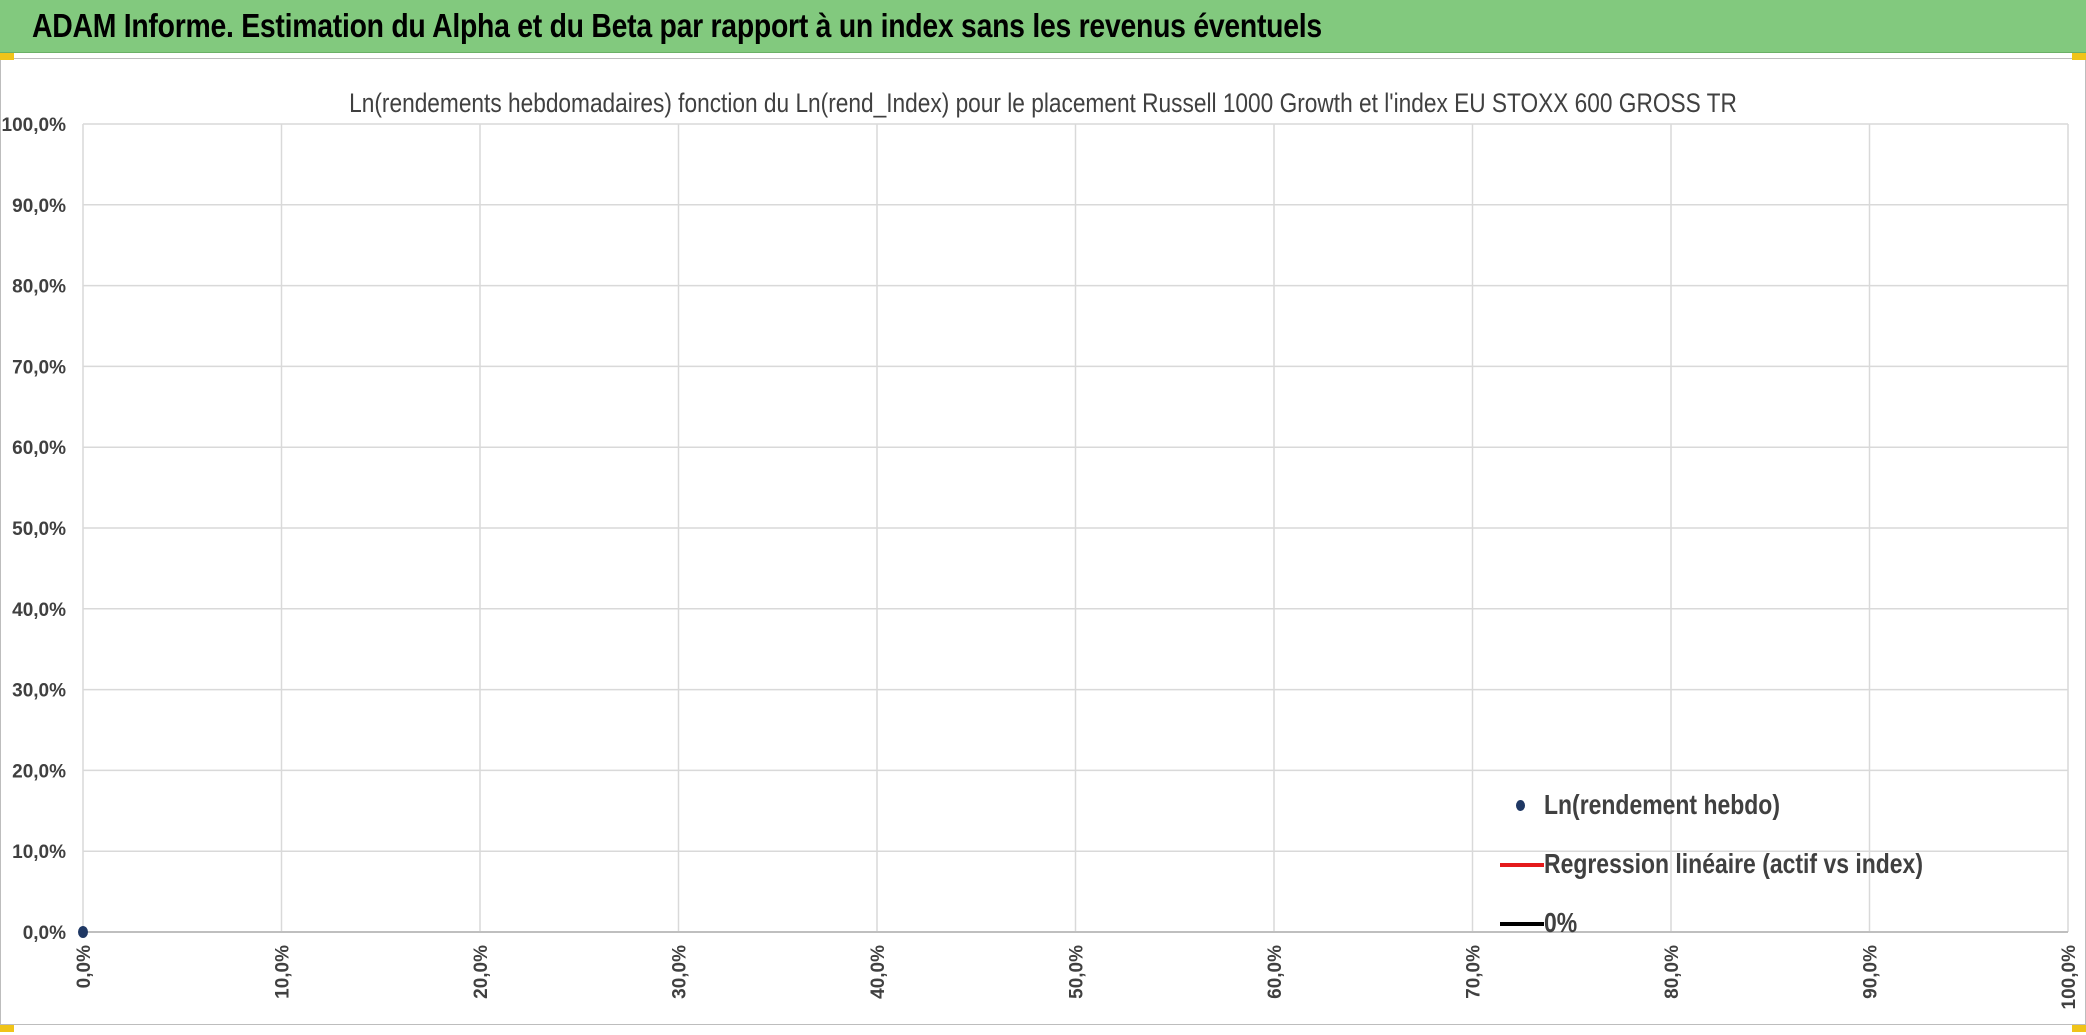 This screenshot has height=1035, width=2086. What do you see at coordinates (7, 1028) in the screenshot?
I see `resize-handle-bottom-left` at bounding box center [7, 1028].